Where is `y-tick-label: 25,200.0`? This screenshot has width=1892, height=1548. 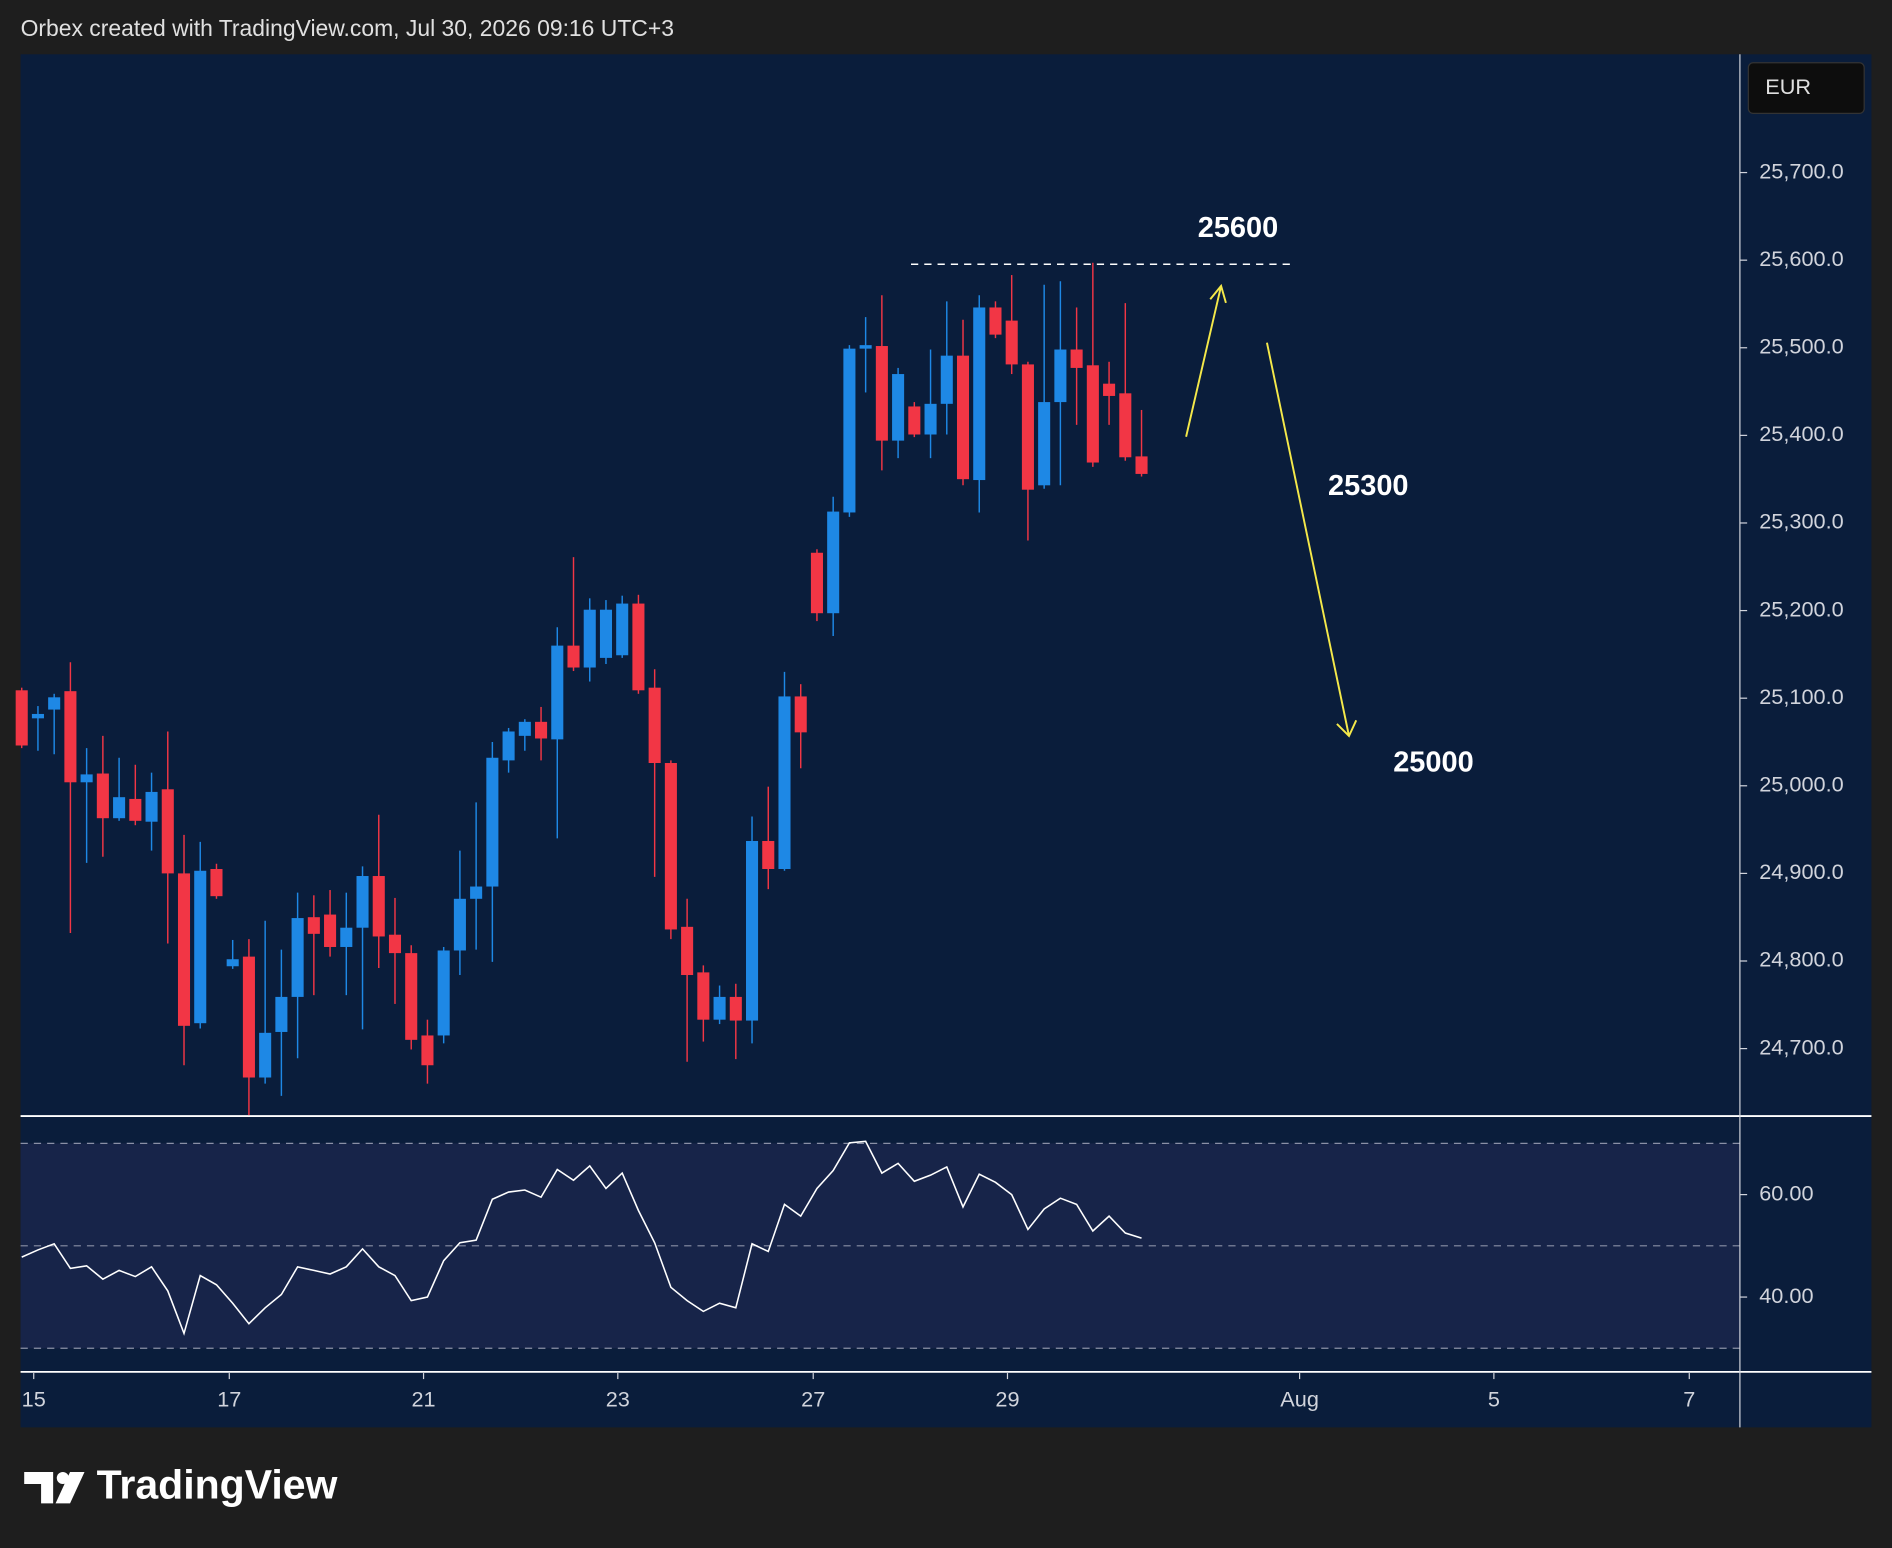
y-tick-label: 25,200.0 is located at coordinates (1801, 608).